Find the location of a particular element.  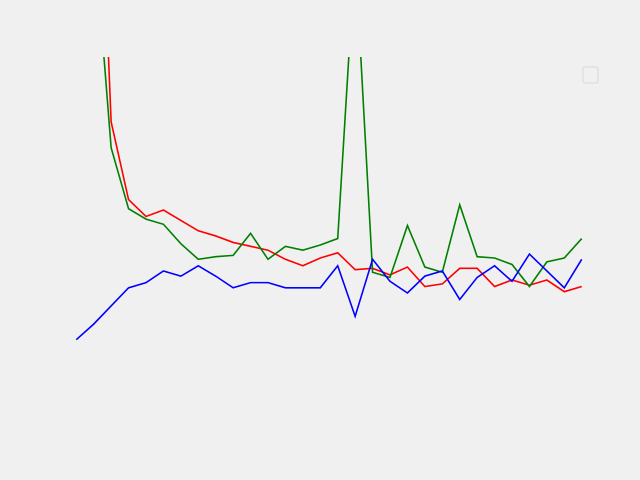

legend-box is located at coordinates (590, 75).